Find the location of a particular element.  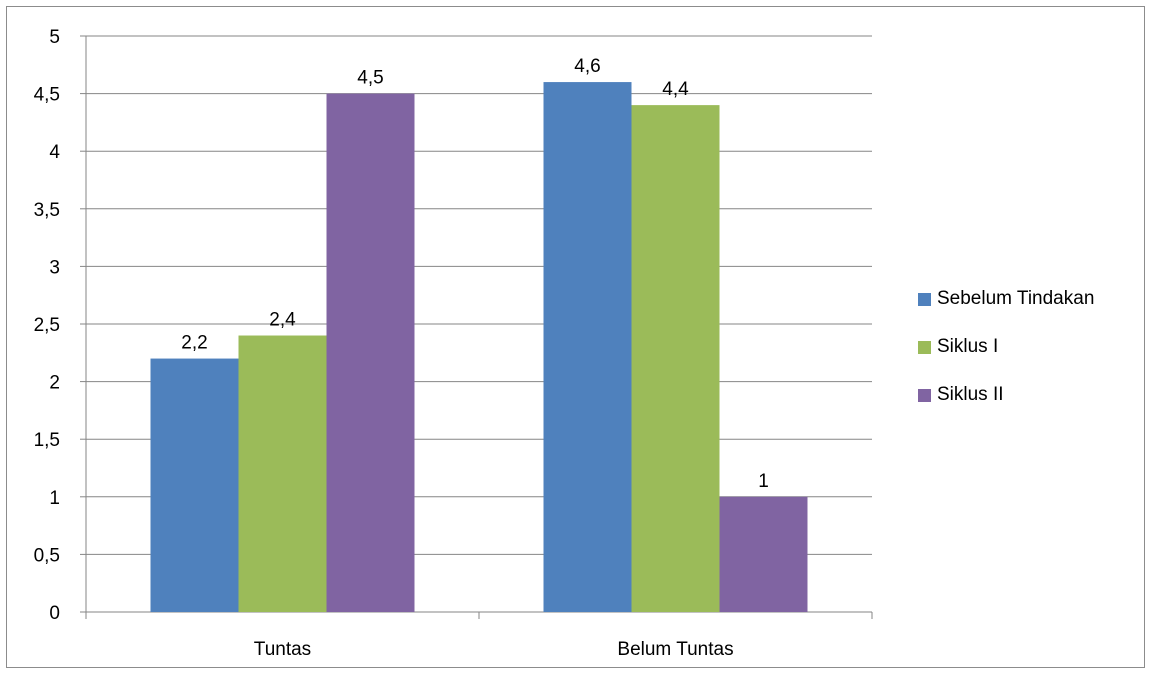

legend: Sebelum Tindakan Siklus I Siklus II is located at coordinates (1006, 359).